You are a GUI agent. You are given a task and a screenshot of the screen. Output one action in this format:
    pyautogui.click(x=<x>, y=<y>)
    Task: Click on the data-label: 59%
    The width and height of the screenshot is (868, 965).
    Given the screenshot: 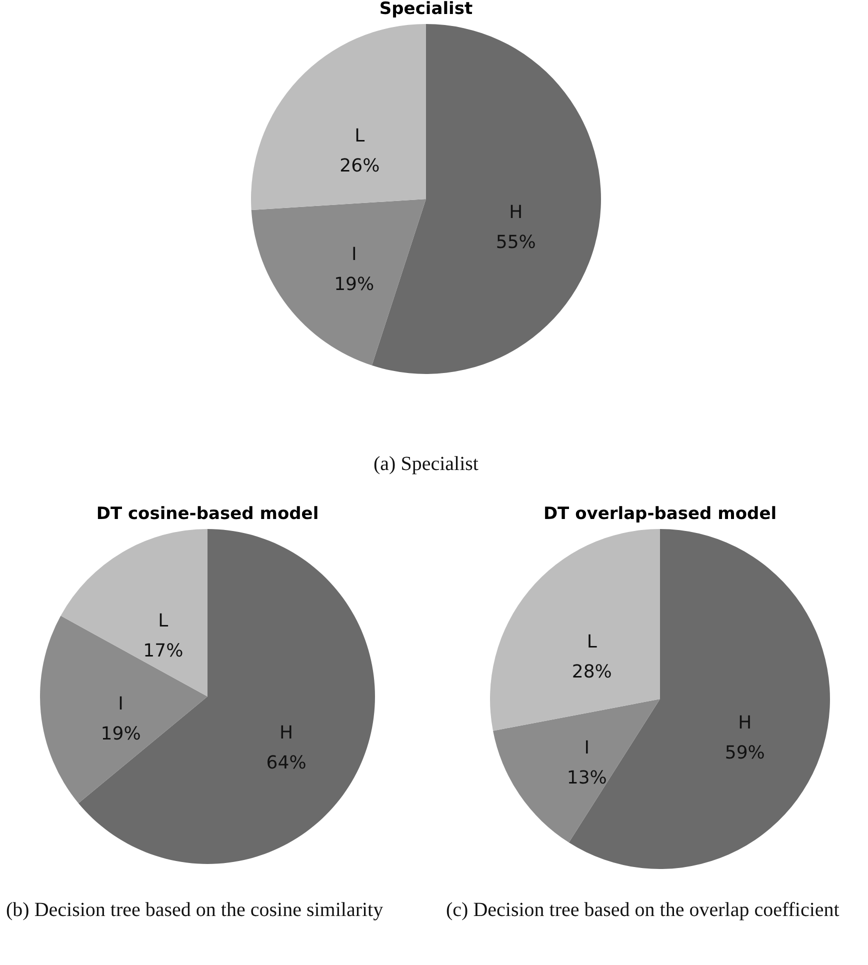 What is the action you would take?
    pyautogui.click(x=744, y=753)
    